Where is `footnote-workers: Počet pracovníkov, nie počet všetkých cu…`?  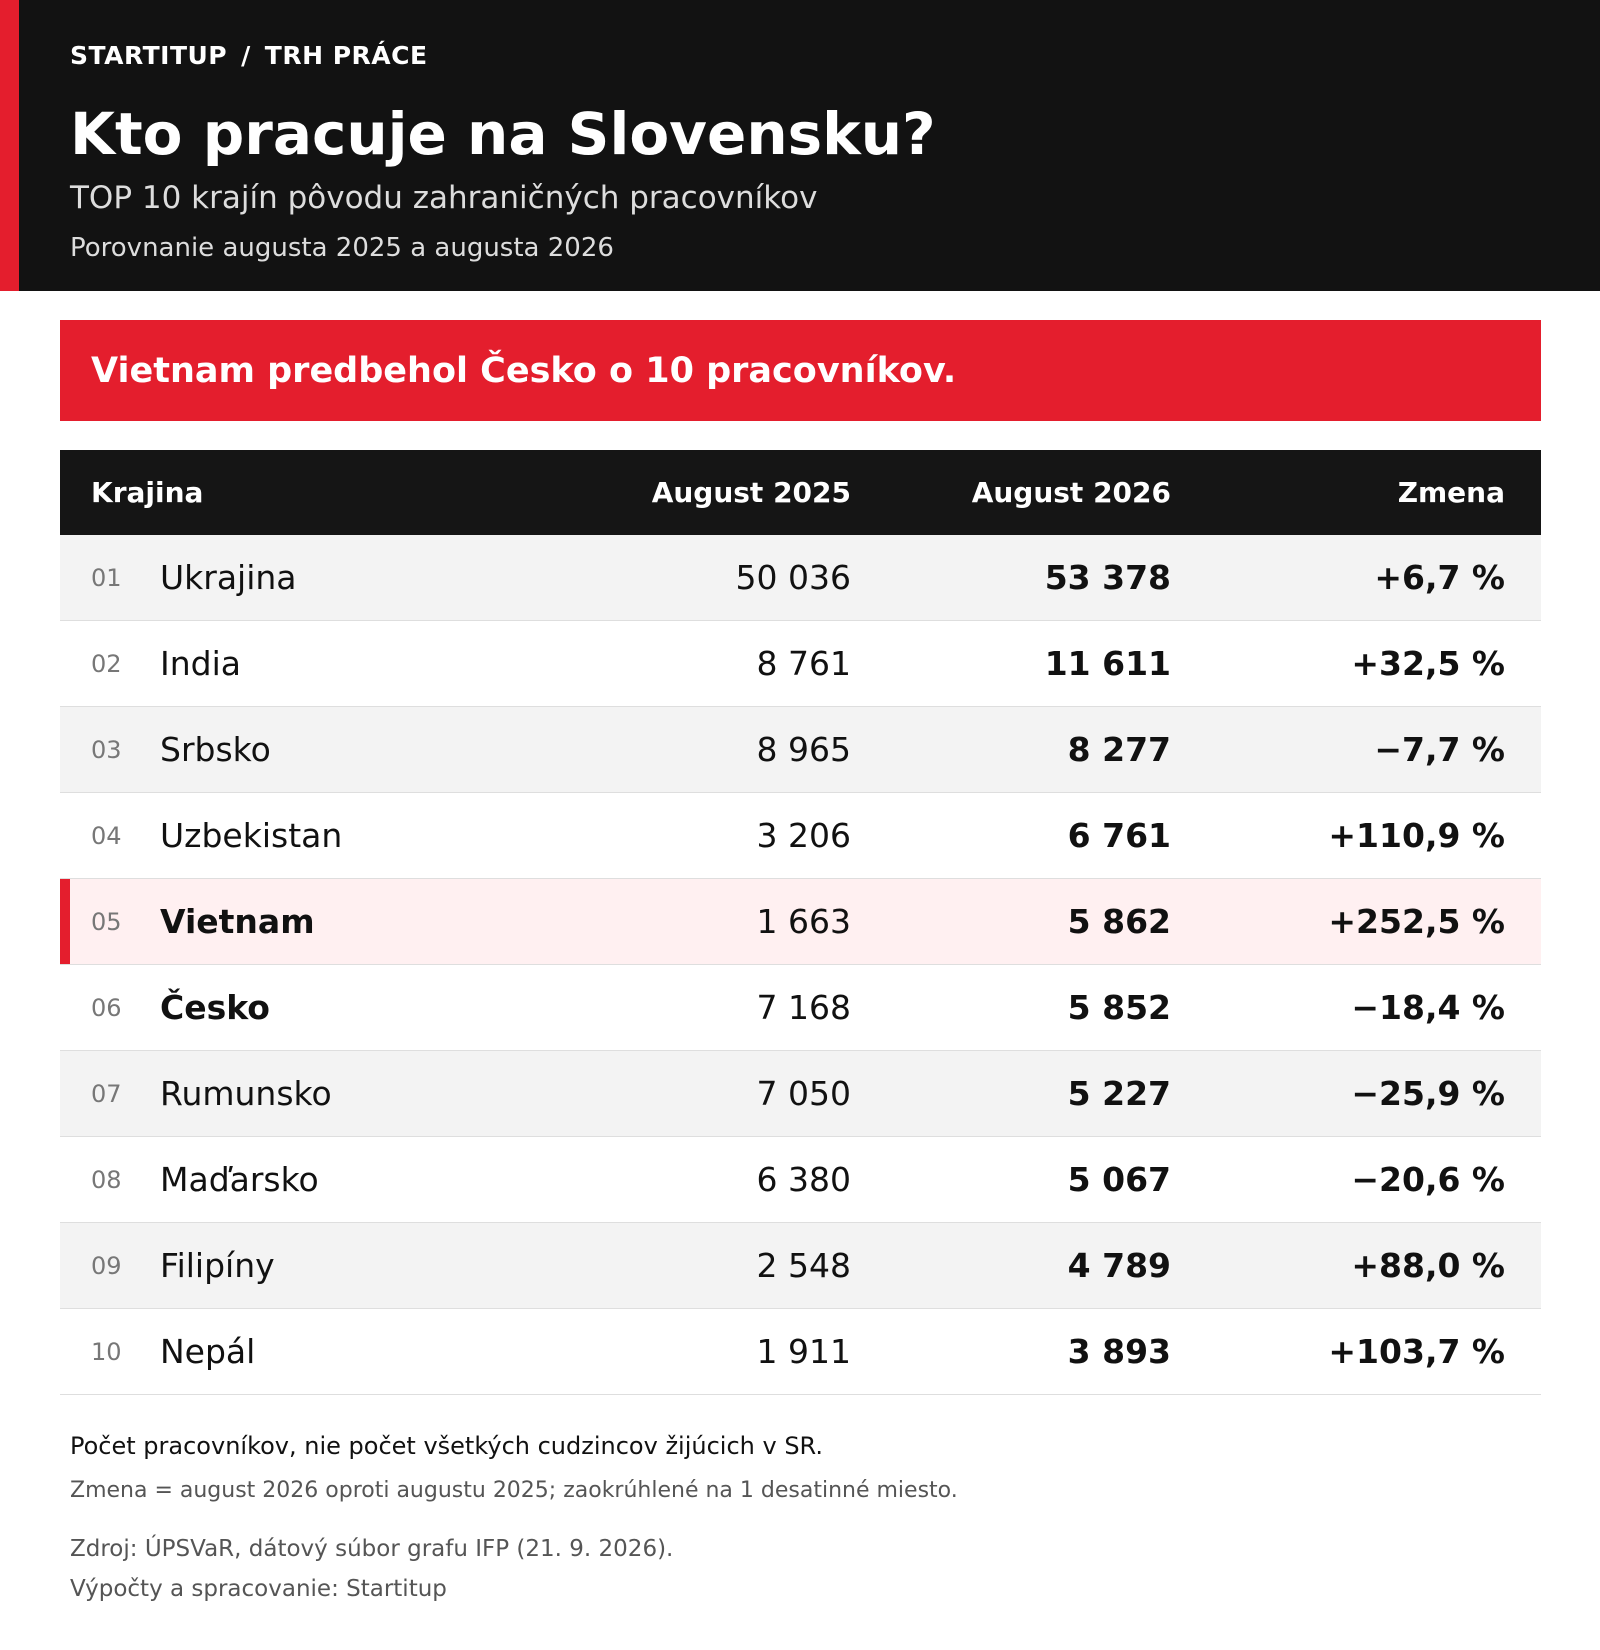
footnote-workers: Počet pracovníkov, nie počet všetkých cu… is located at coordinates (446, 1446).